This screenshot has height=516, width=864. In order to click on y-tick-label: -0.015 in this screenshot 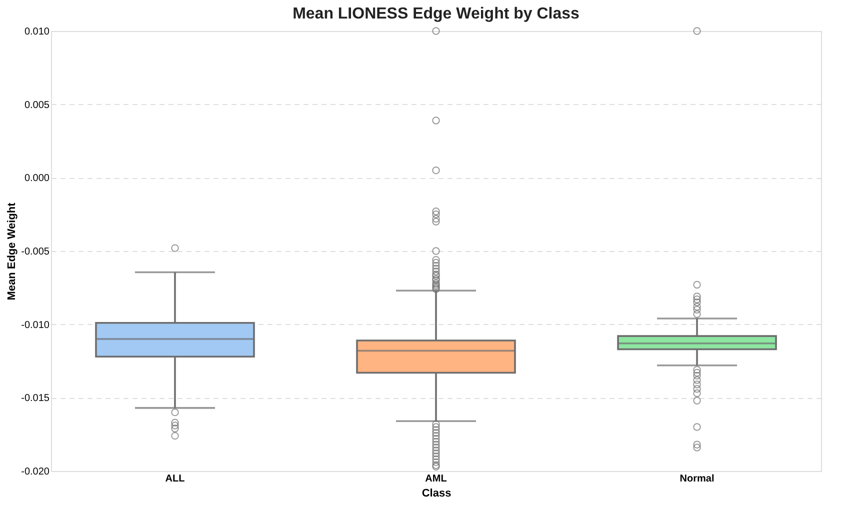, I will do `click(35, 398)`.